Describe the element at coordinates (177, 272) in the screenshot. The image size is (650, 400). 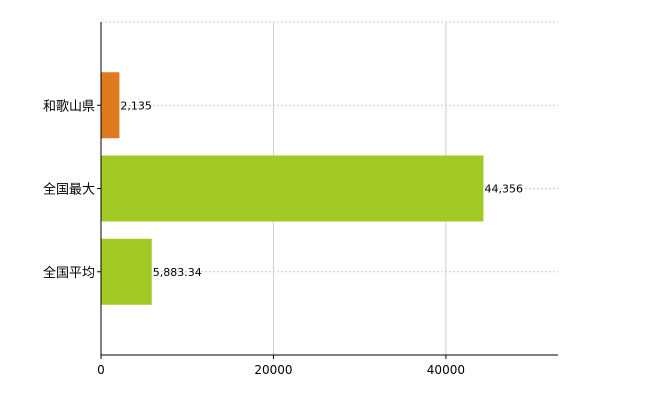
I see `data-label: 5,883.34` at that location.